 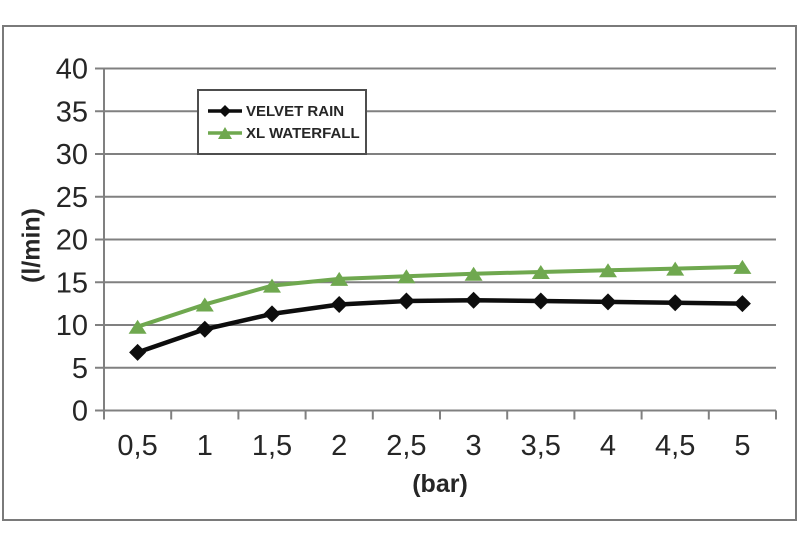 I want to click on x-tick-label: 1,5, so click(x=272, y=446).